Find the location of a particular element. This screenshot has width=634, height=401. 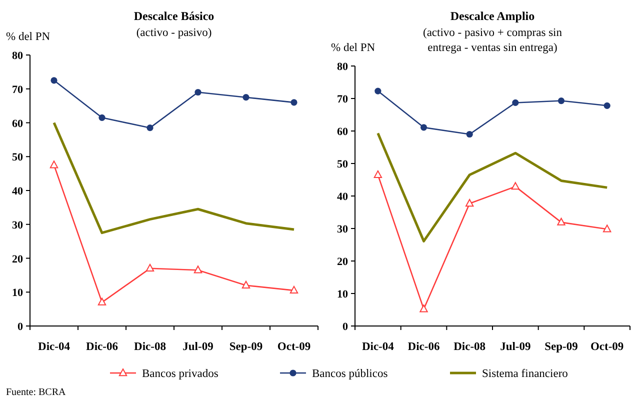

chart-title: Descalce Amplio is located at coordinates (492, 16).